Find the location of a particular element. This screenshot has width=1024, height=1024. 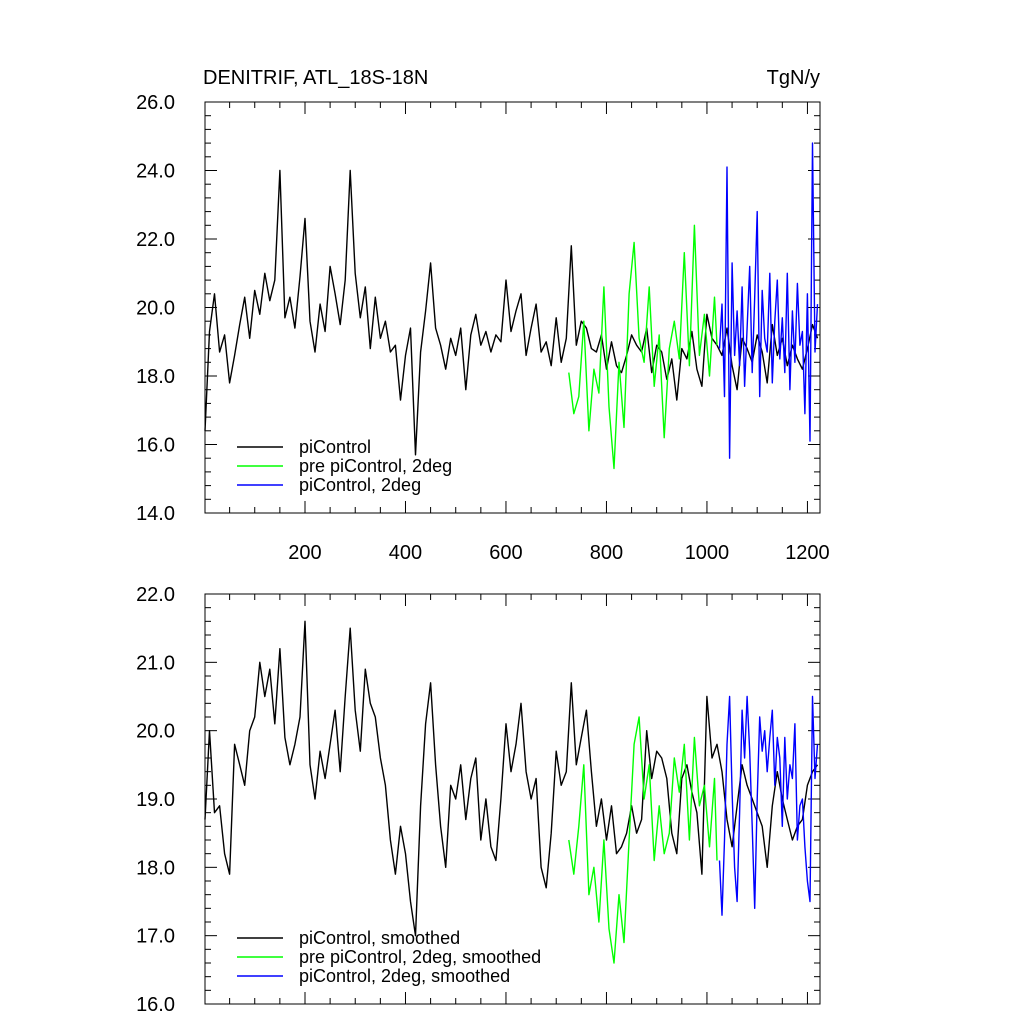

x-tick-label: 400 is located at coordinates (405, 553).